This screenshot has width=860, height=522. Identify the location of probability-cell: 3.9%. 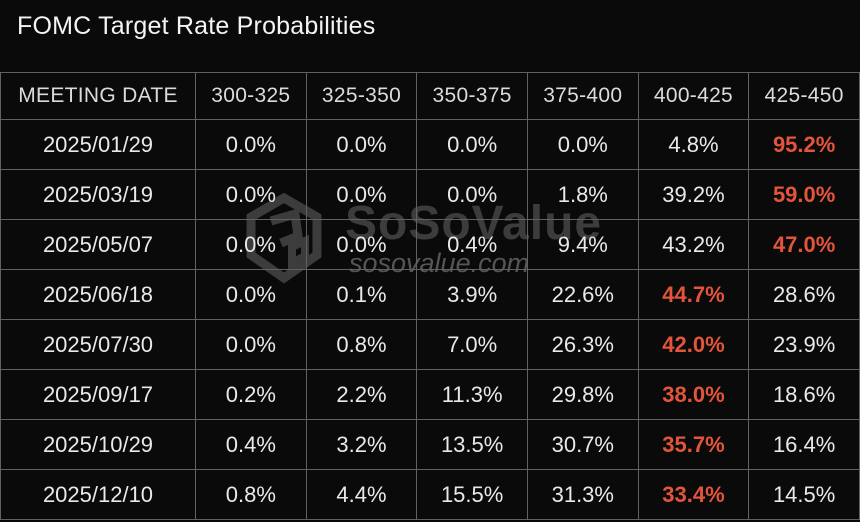
(472, 294).